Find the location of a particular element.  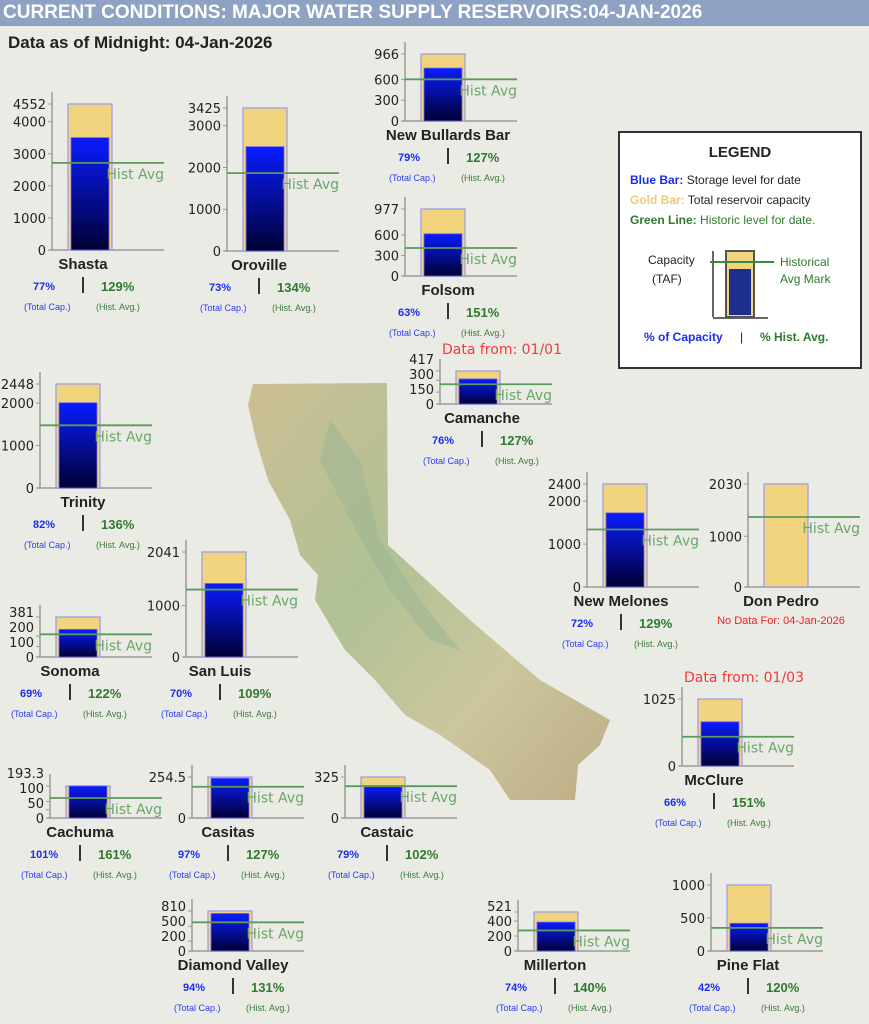

y-tick-label: 100 is located at coordinates (31, 789).